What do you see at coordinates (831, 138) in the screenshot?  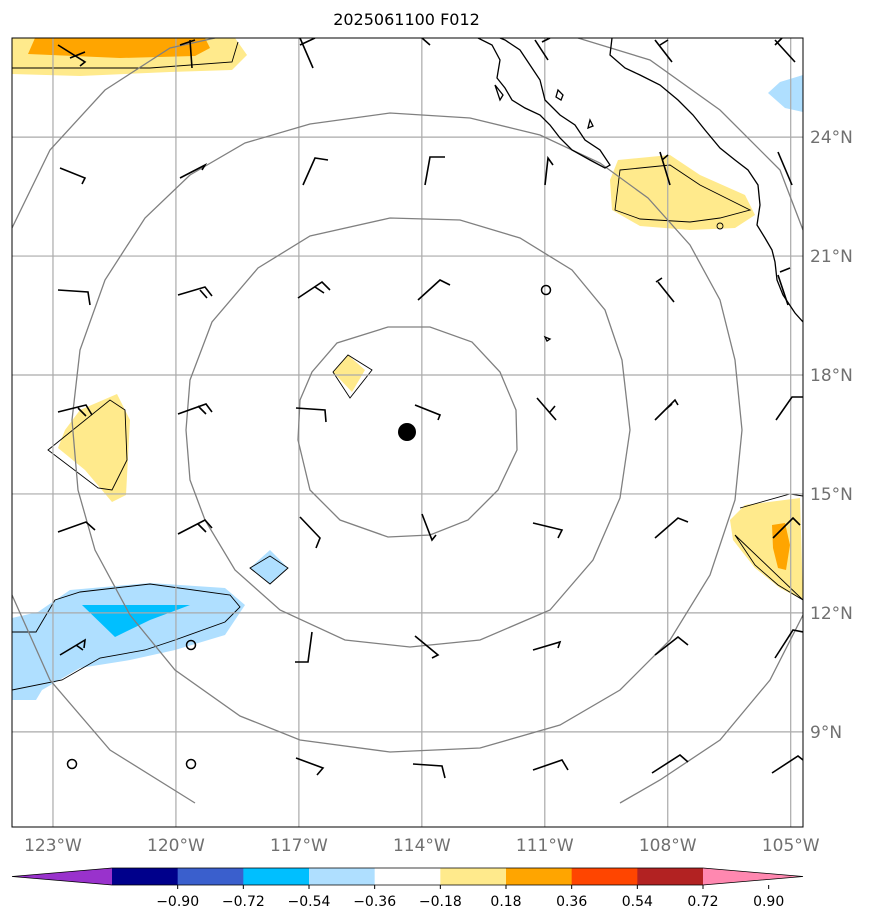 I see `latitude-tick-label: 24°N` at bounding box center [831, 138].